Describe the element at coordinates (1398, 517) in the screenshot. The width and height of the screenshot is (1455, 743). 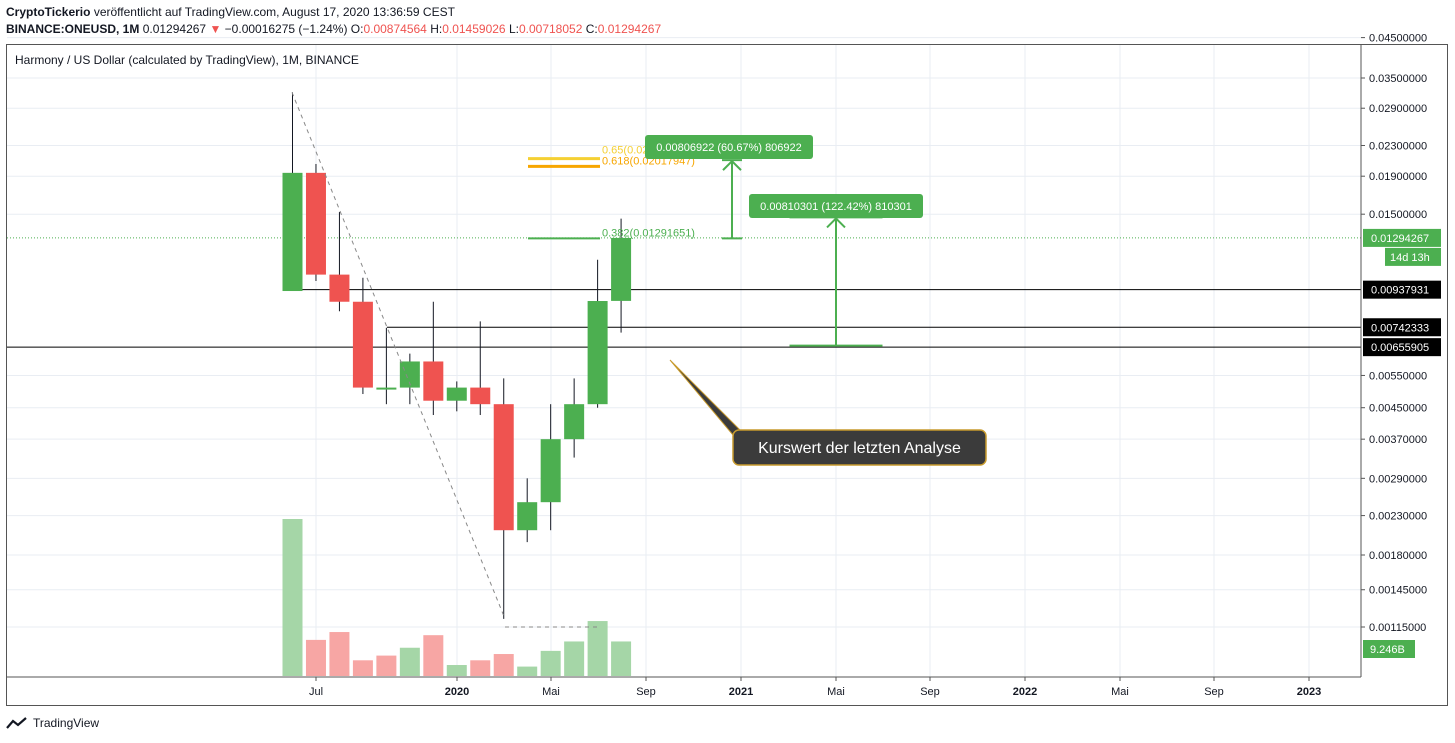
I see `y-tick-label: 0.00230000` at that location.